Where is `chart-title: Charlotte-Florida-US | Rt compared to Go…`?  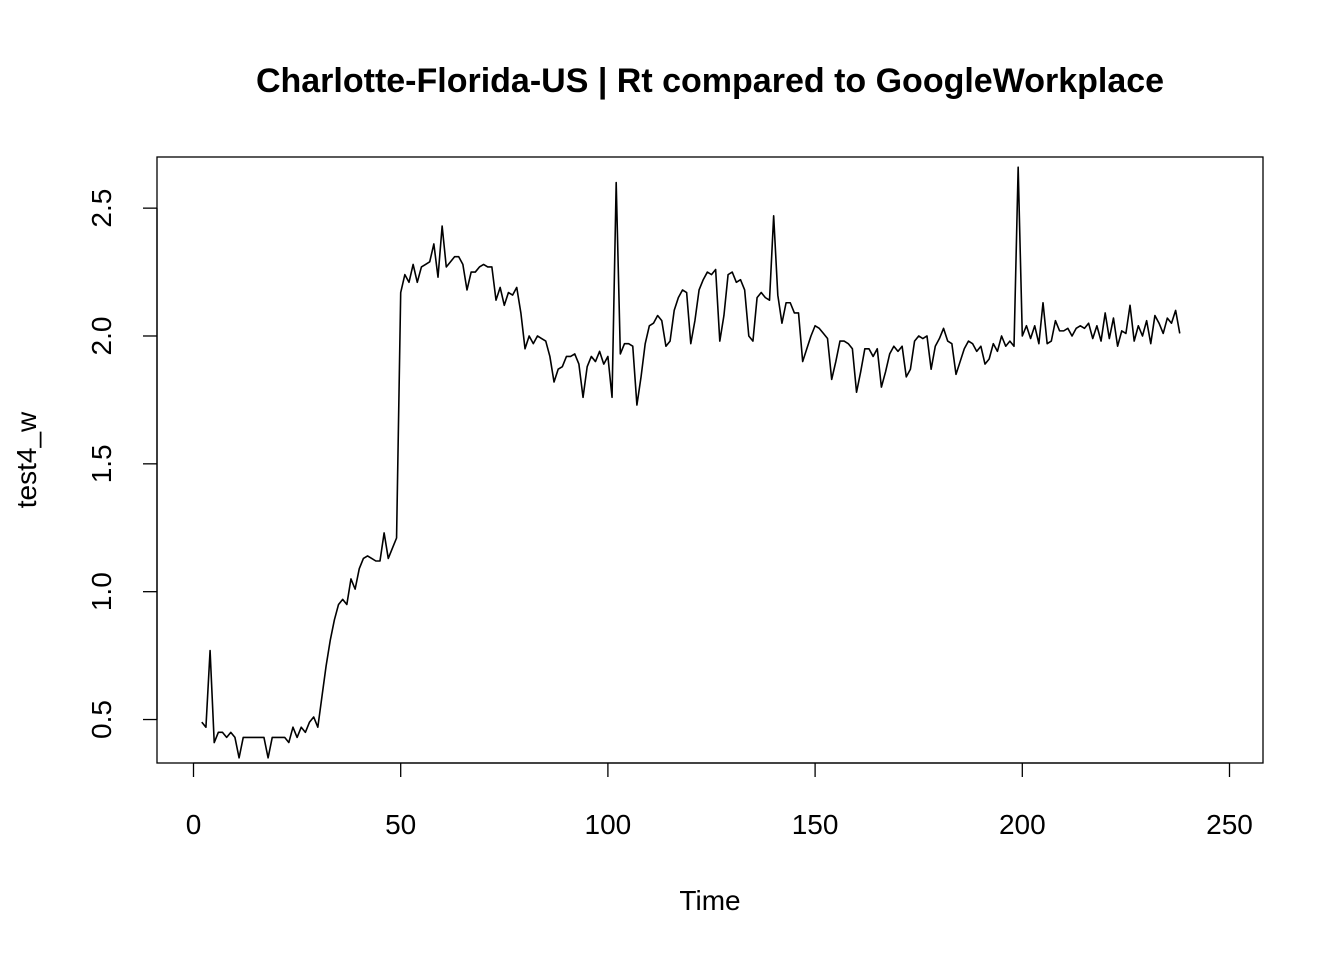
chart-title: Charlotte-Florida-US | Rt compared to Go… is located at coordinates (710, 81).